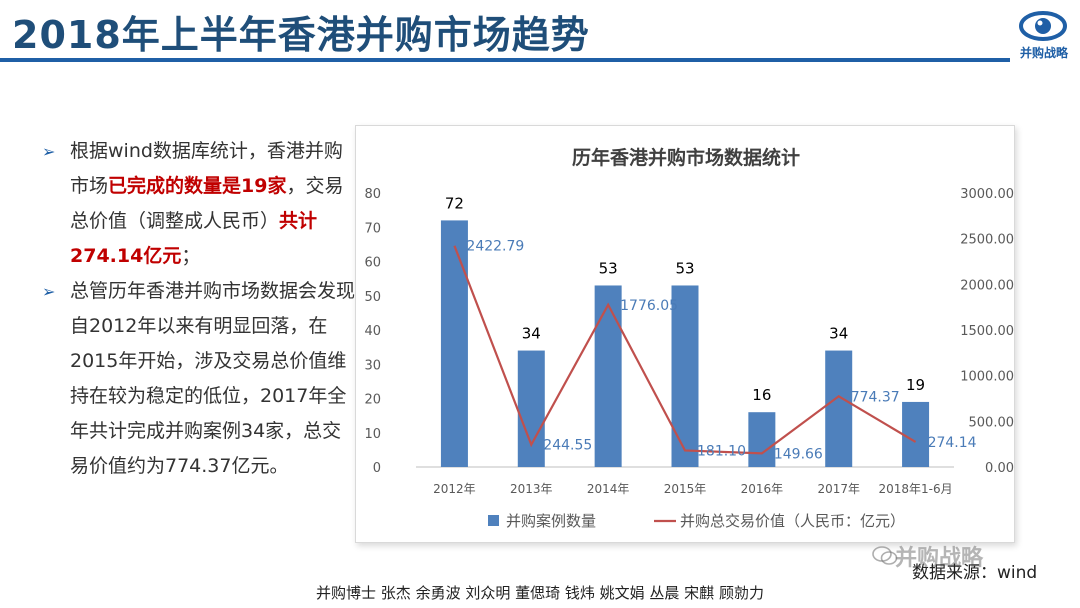 The image size is (1080, 608). I want to click on y-right-tick-label: 0.00, so click(999, 468).